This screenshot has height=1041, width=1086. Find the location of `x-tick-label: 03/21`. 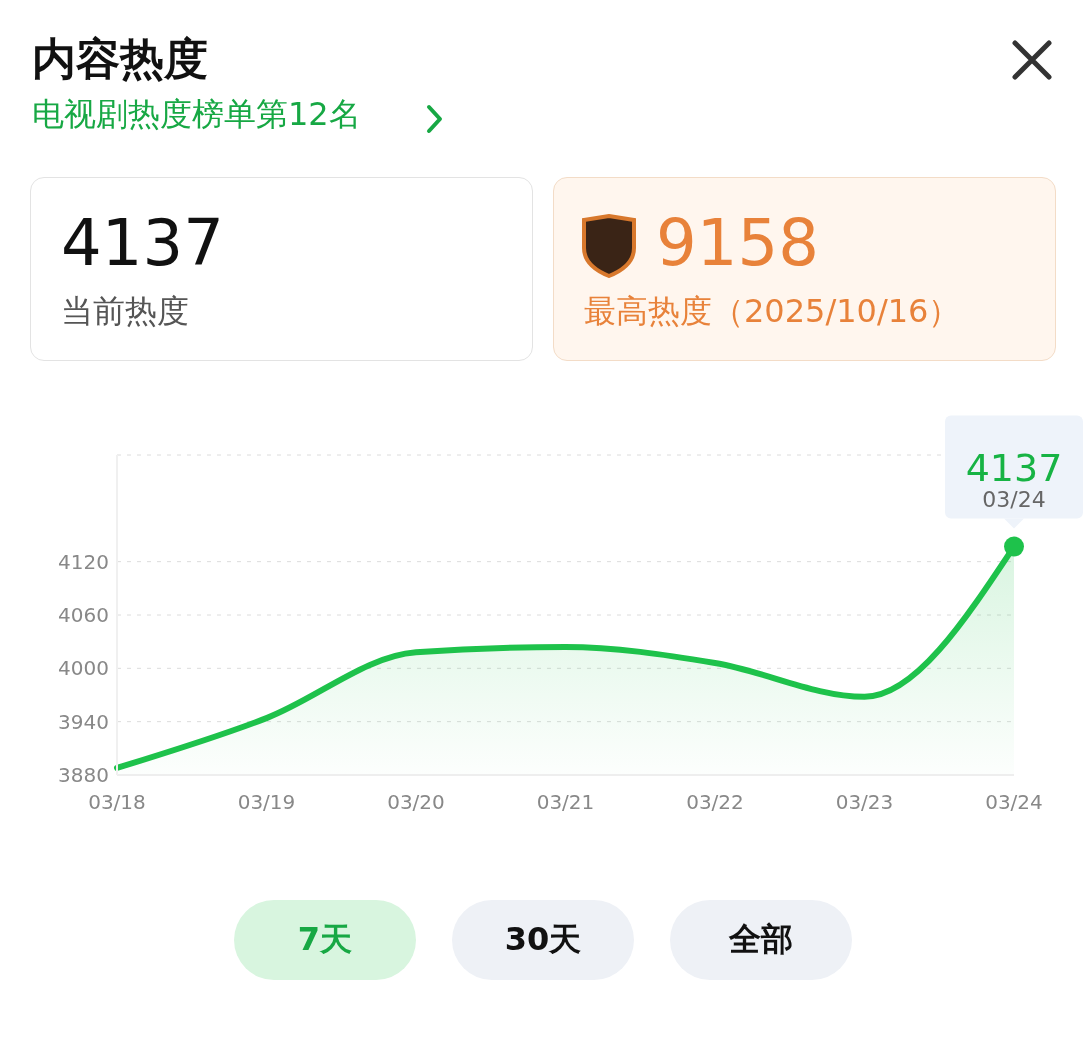

x-tick-label: 03/21 is located at coordinates (565, 802).